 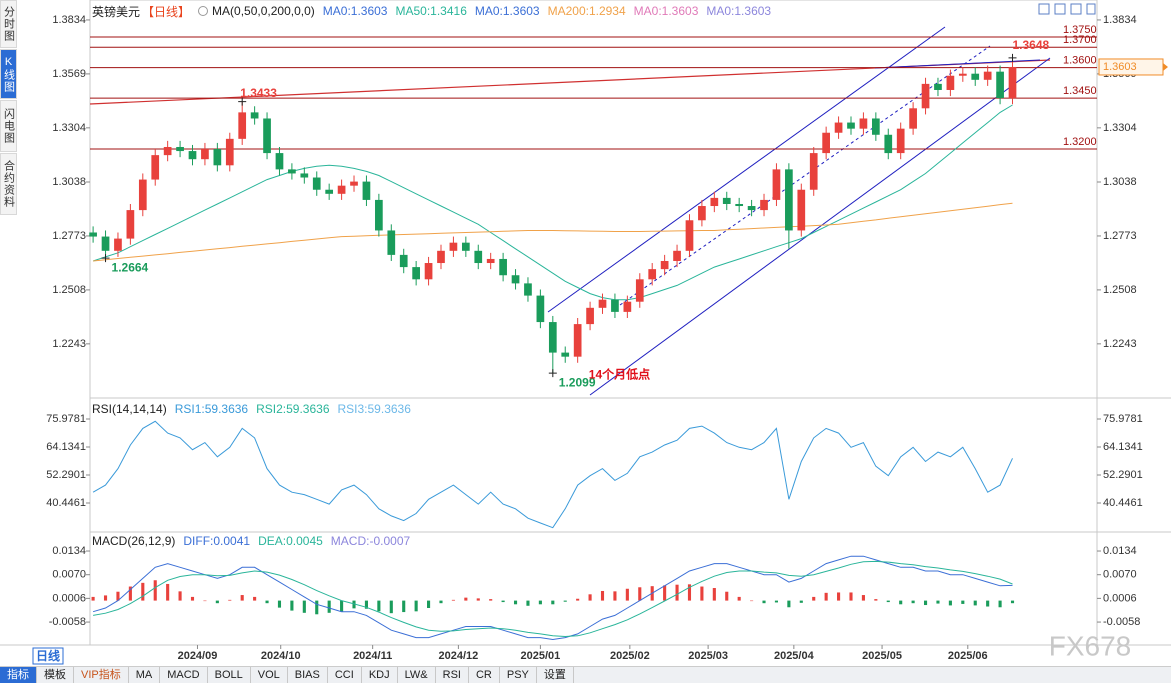 What do you see at coordinates (166, 11) in the screenshot?
I see `period: 【日线】` at bounding box center [166, 11].